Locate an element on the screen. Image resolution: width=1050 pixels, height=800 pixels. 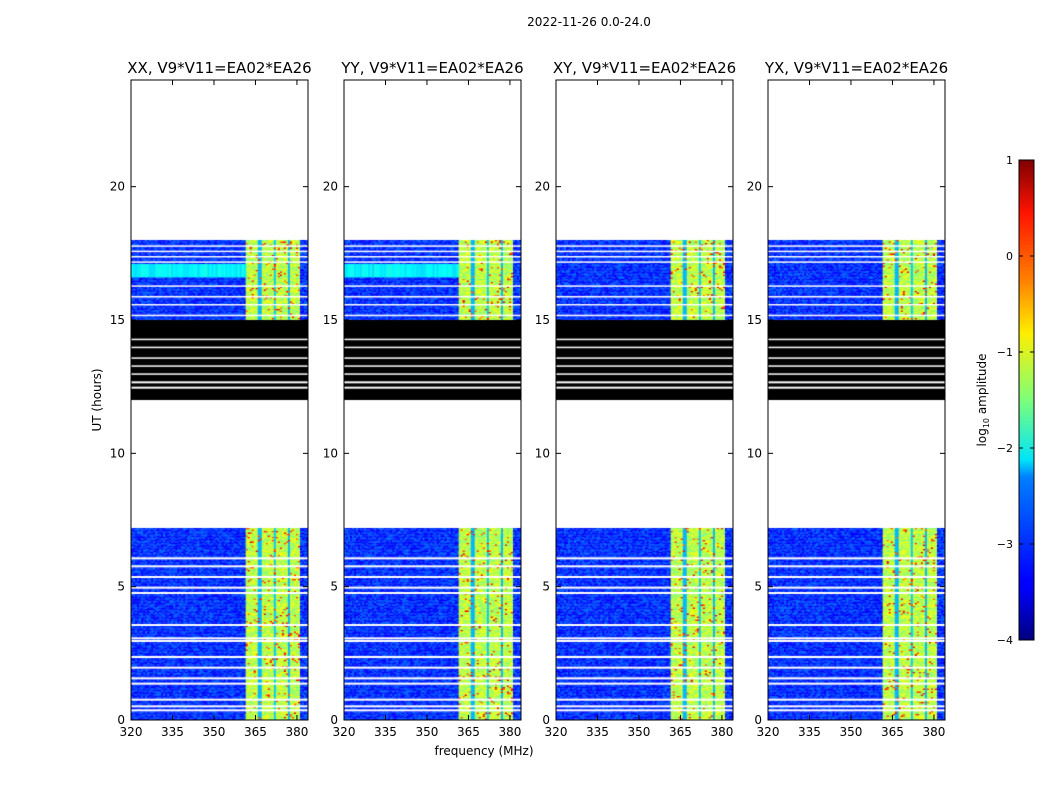
heatmap-xx is located at coordinates (219, 400).